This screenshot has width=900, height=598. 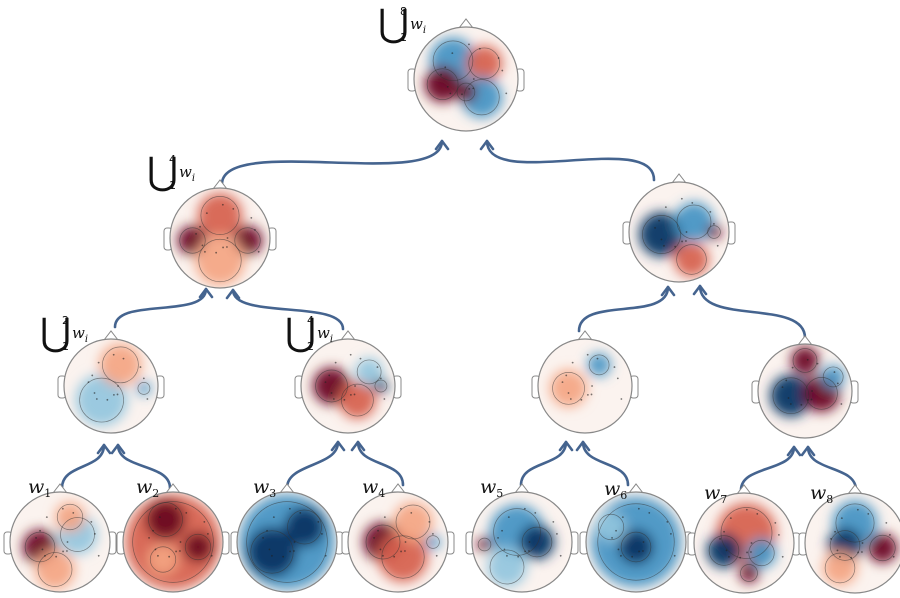 I want to click on scalp-map-w2, so click(x=173, y=538).